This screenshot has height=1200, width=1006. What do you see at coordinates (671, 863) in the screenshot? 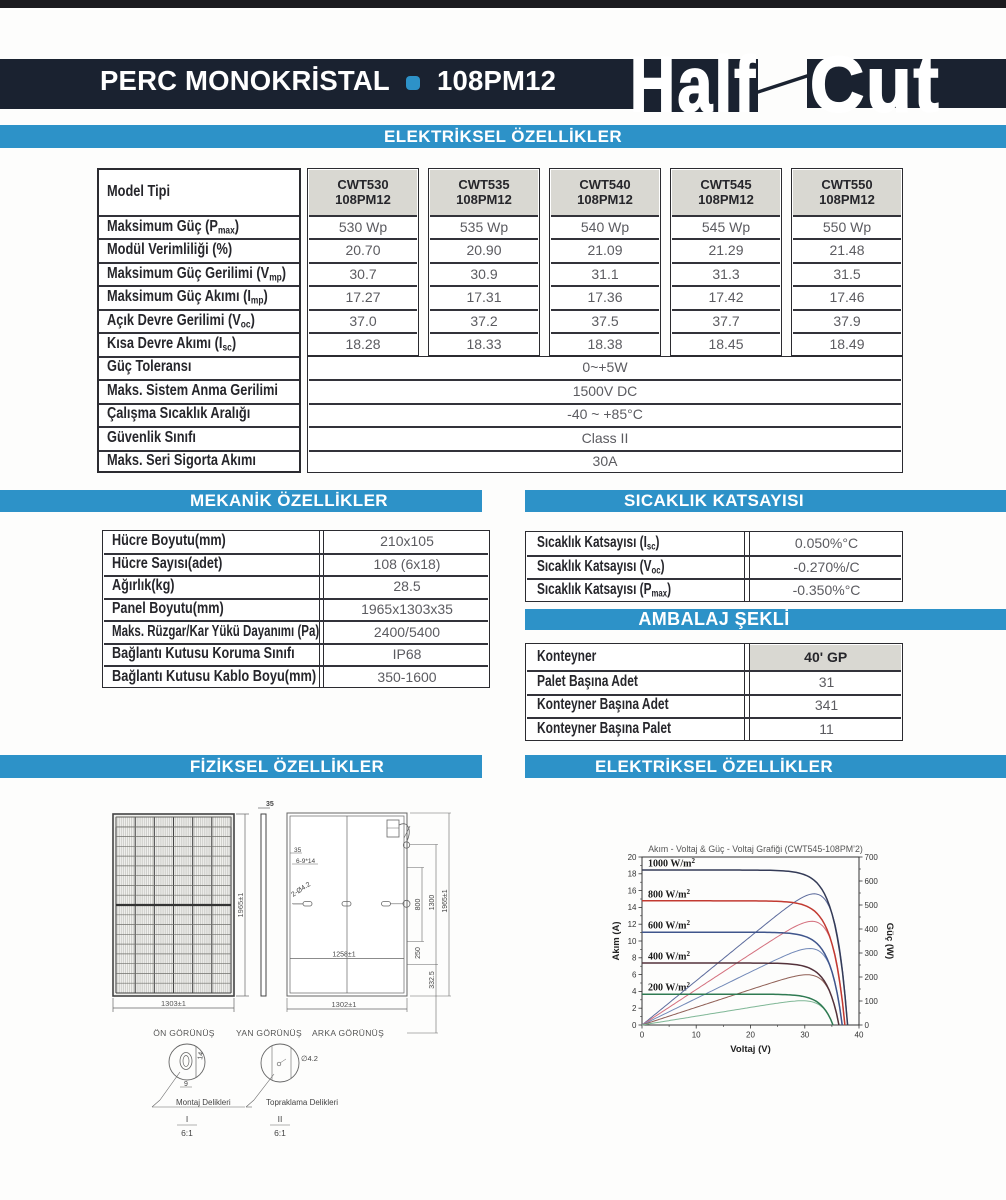
I see `svg-text: 1000 W/m2` at bounding box center [671, 863].